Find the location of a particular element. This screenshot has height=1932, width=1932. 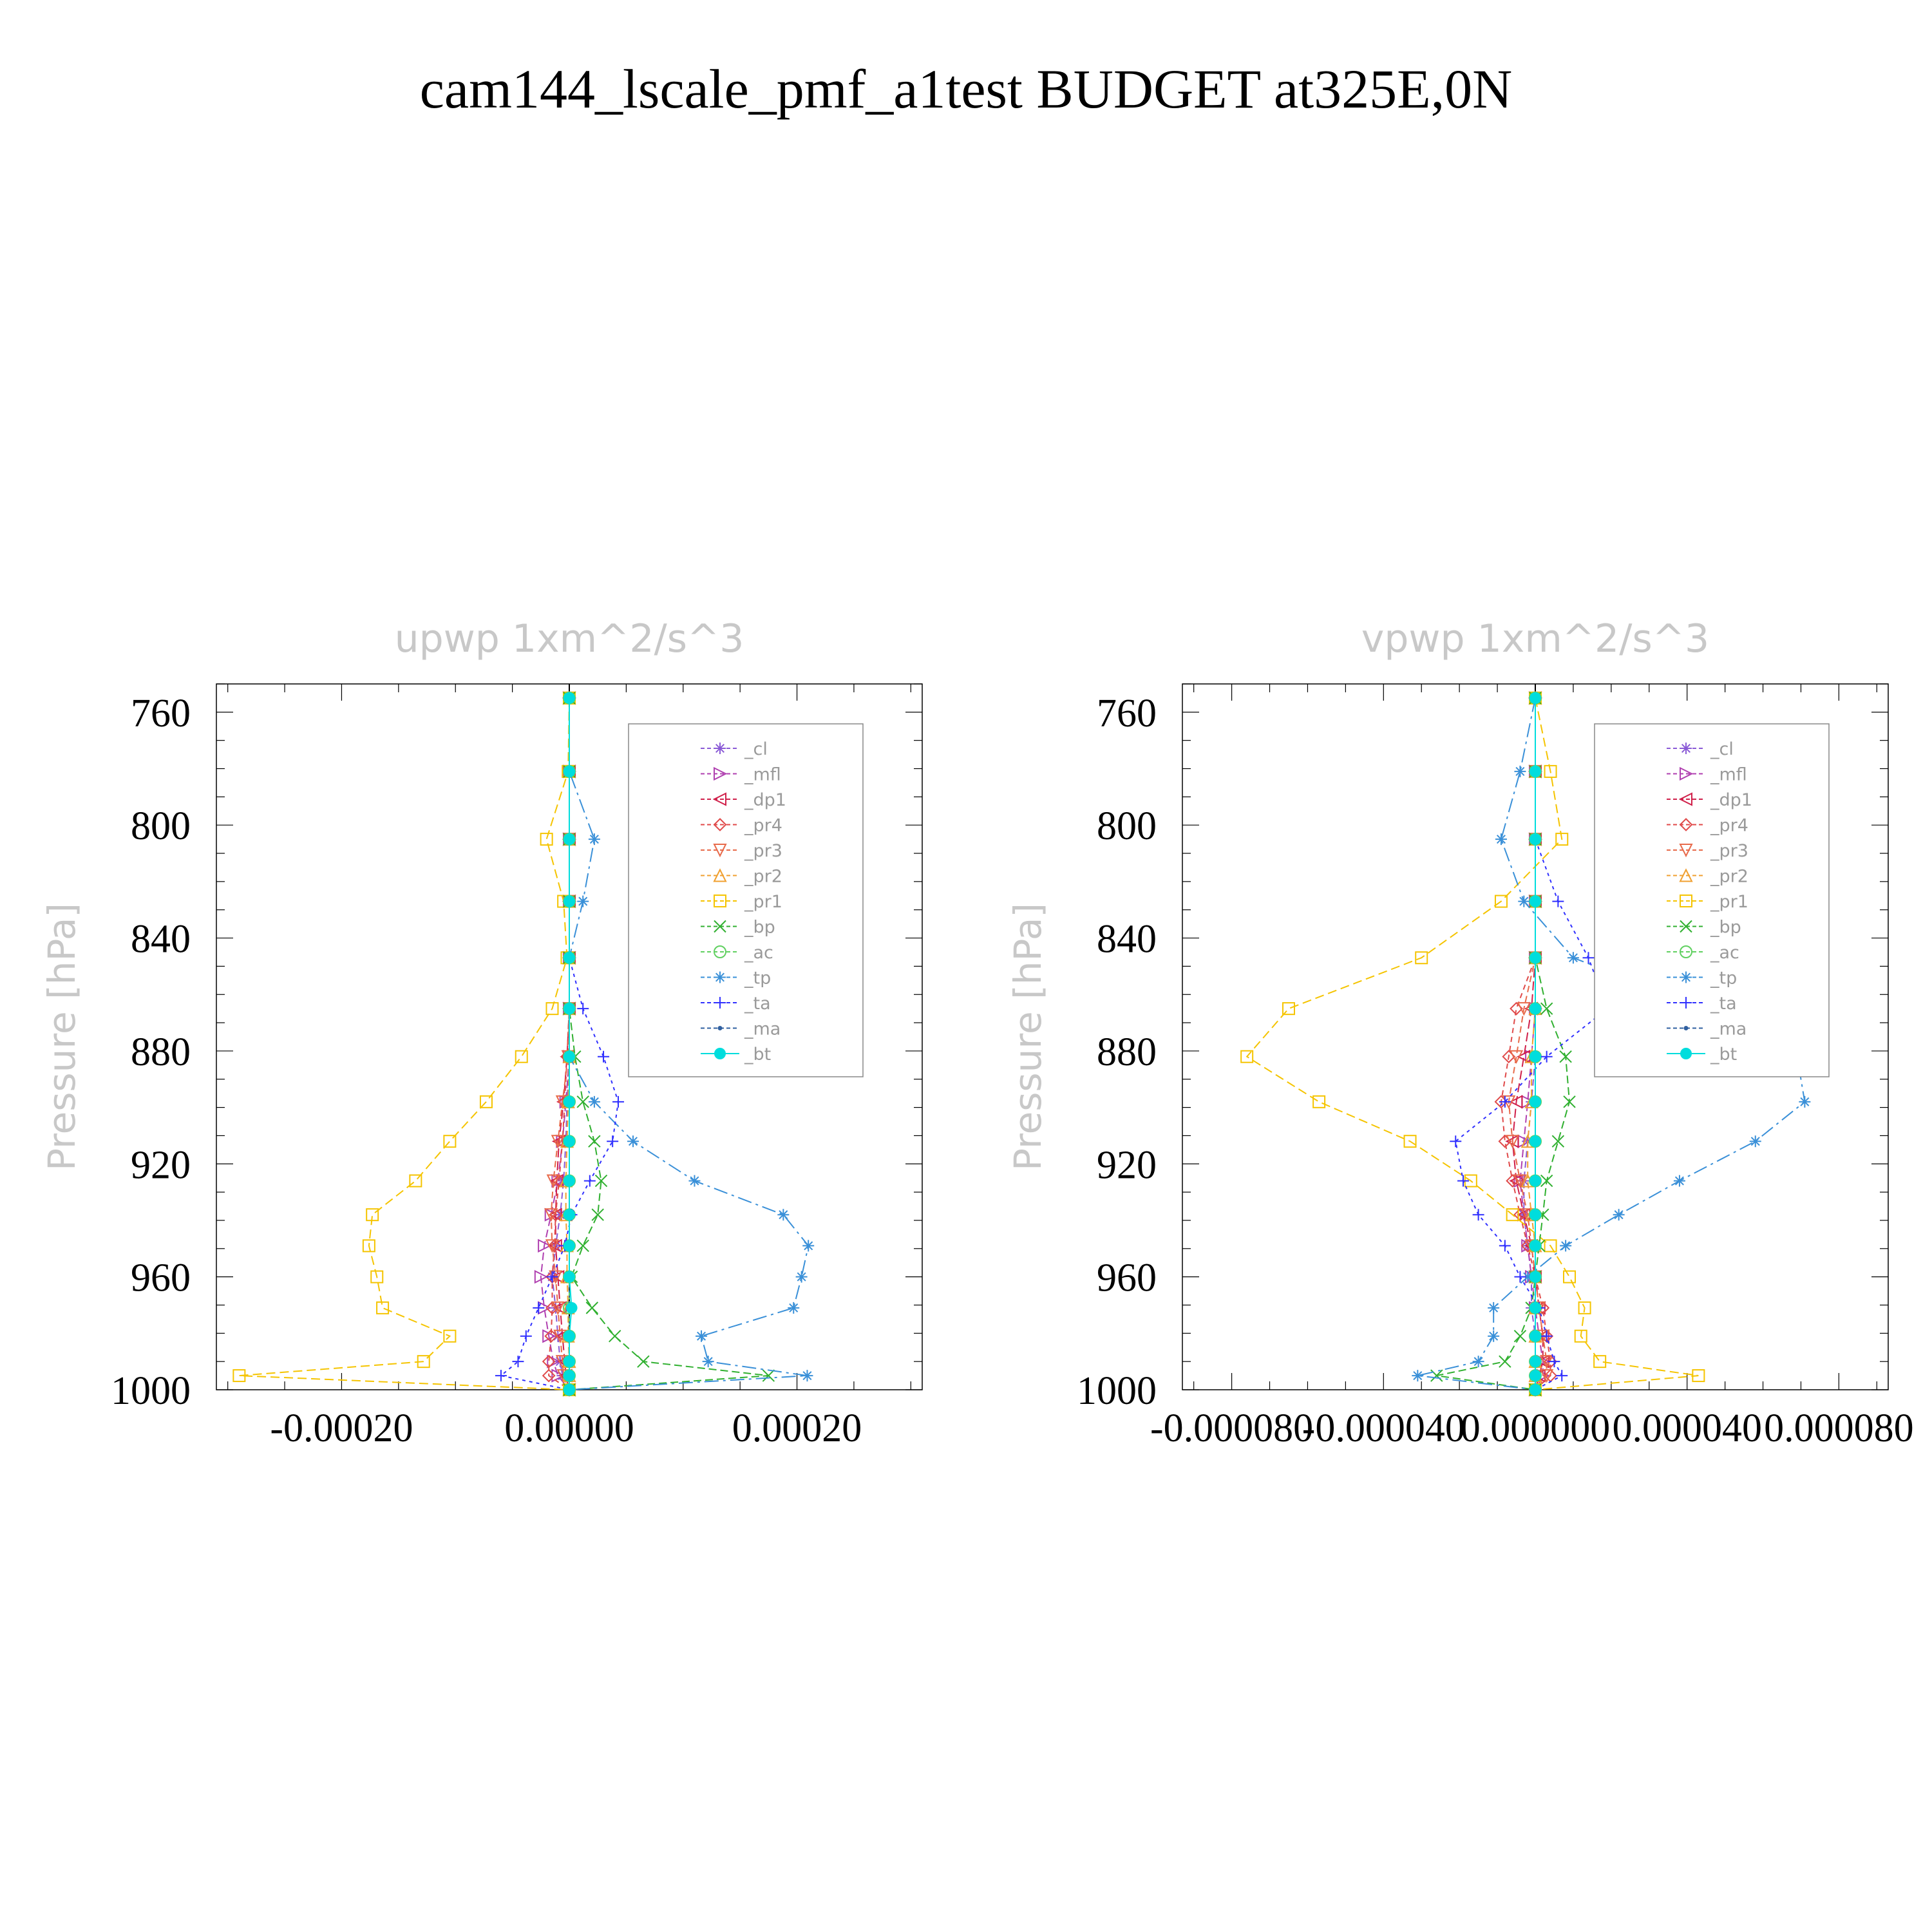

vpwp-legend-label-ta: _ta is located at coordinates (1723, 1004).